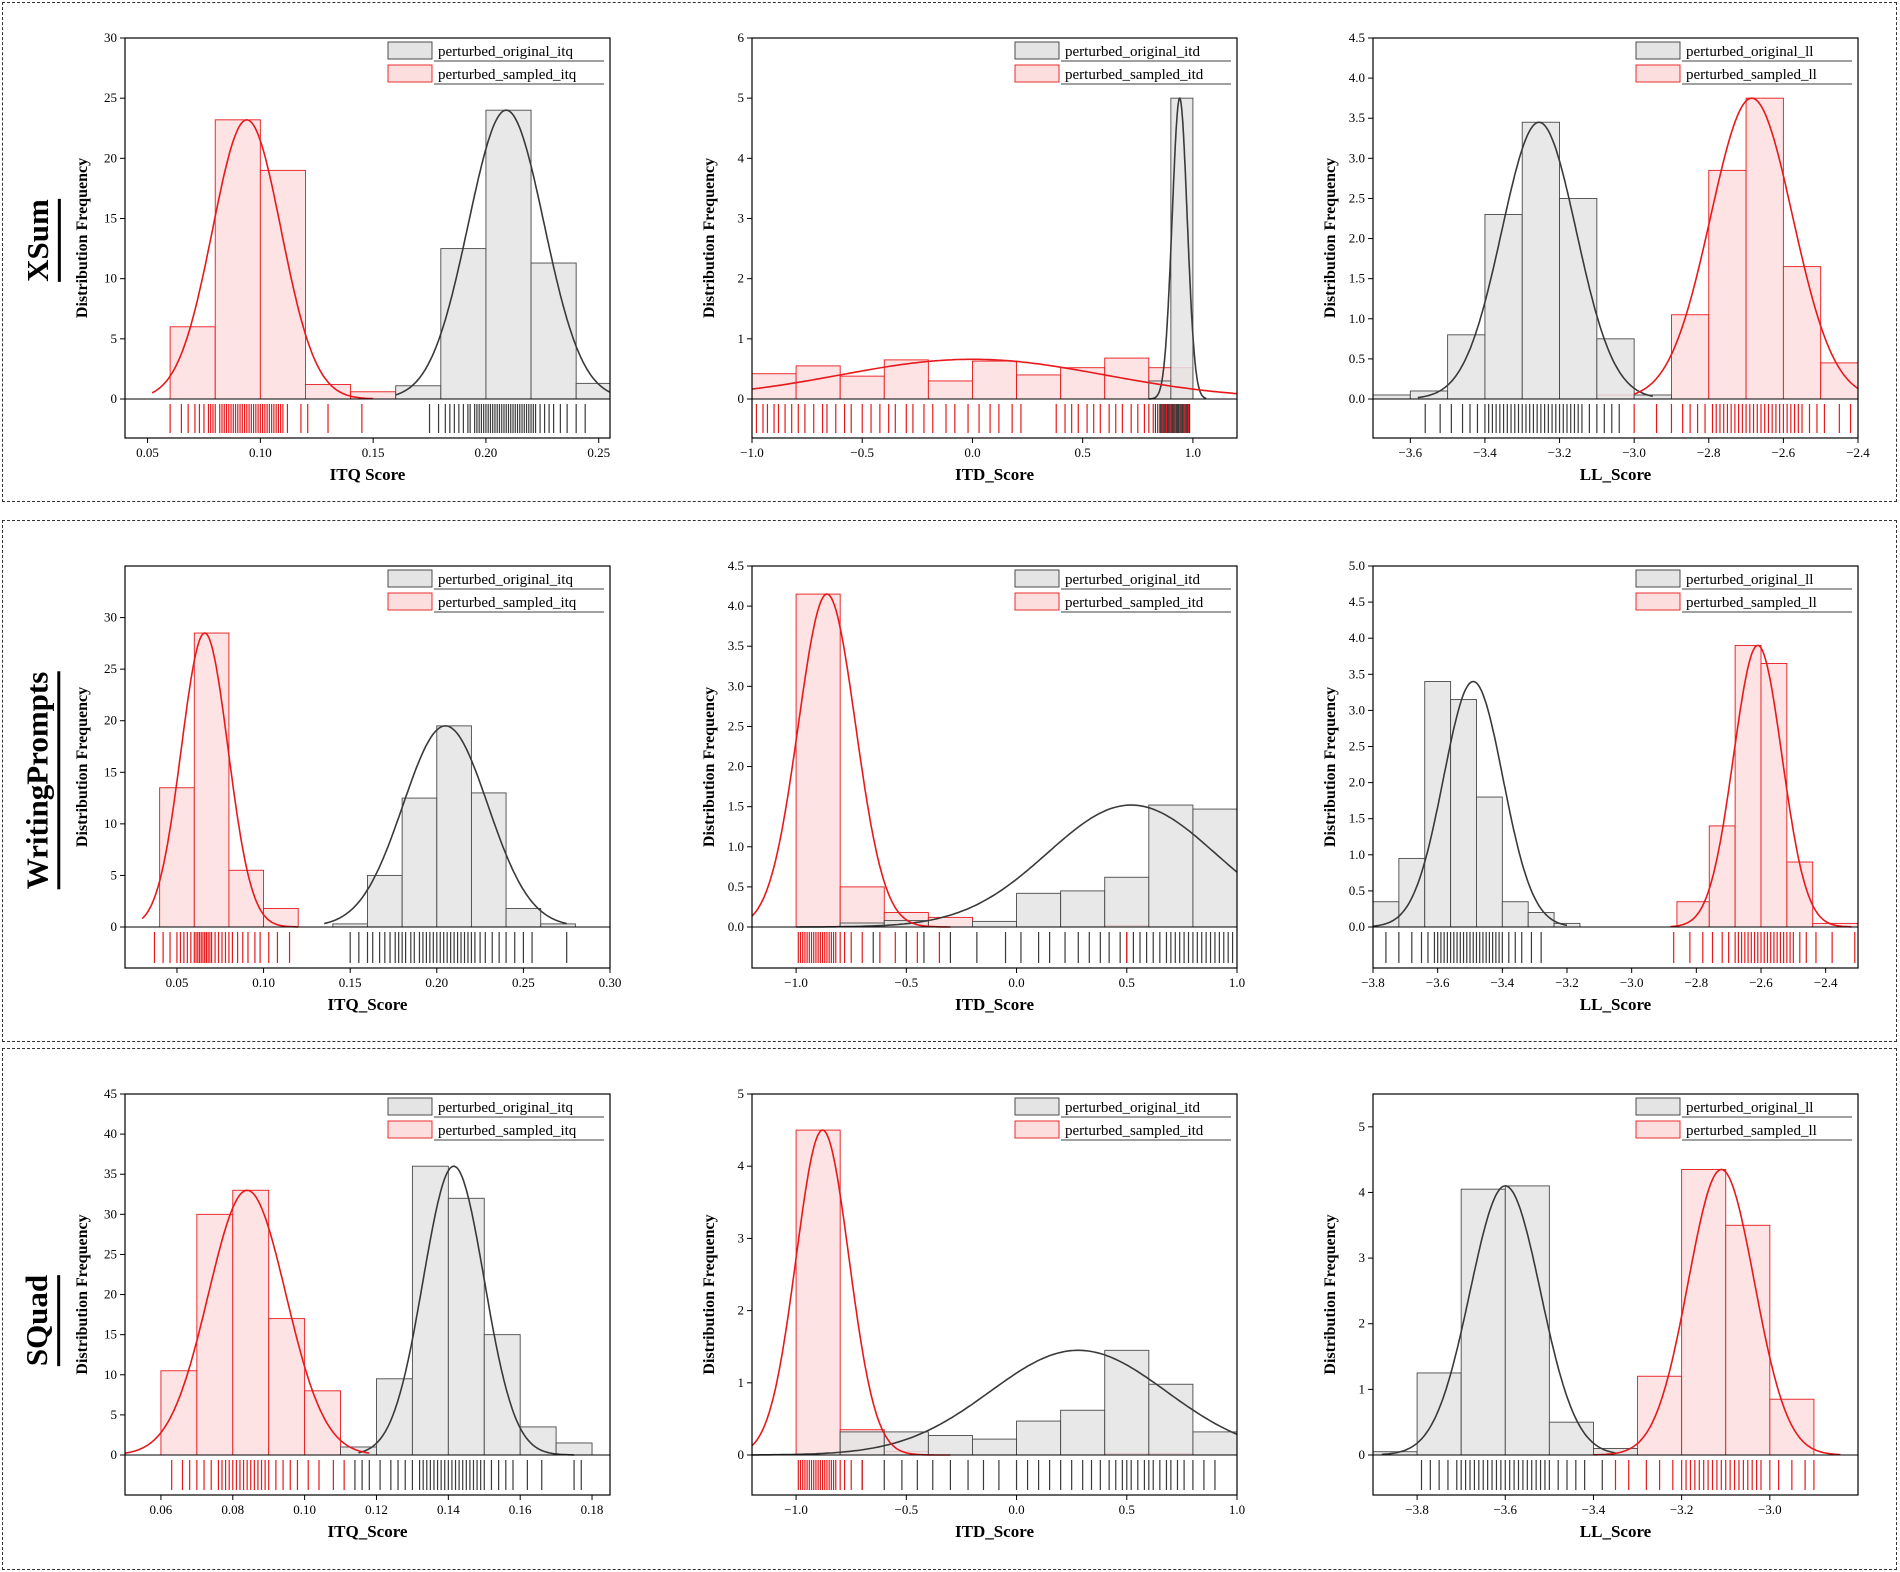 The image size is (1900, 1572). What do you see at coordinates (368, 1531) in the screenshot?
I see `x-axis-label: ITQ_Score` at bounding box center [368, 1531].